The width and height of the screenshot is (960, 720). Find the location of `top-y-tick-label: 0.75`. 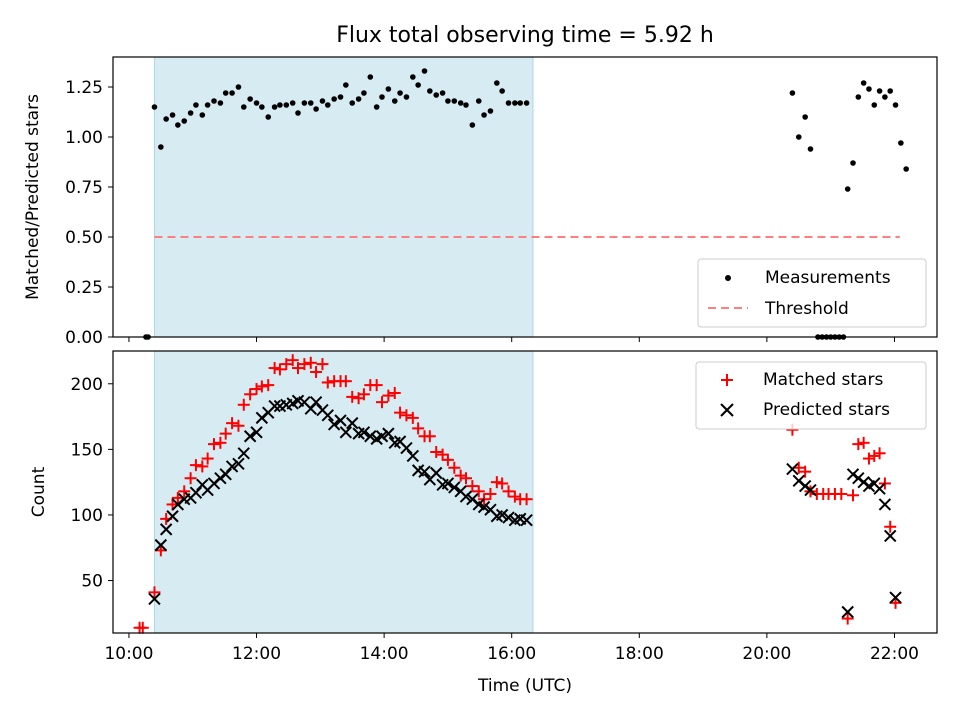

top-y-tick-label: 0.75 is located at coordinates (84, 188).